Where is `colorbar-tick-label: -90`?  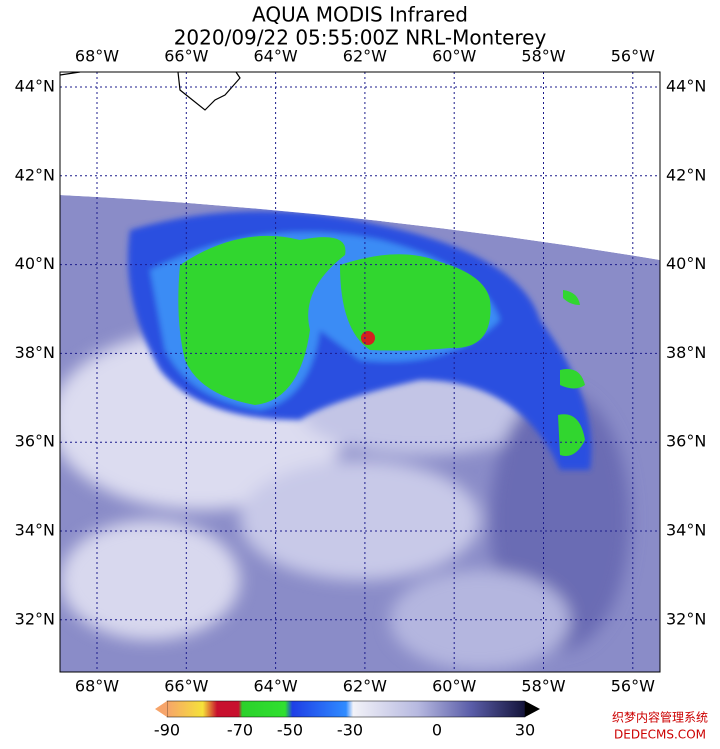 colorbar-tick-label: -90 is located at coordinates (167, 730).